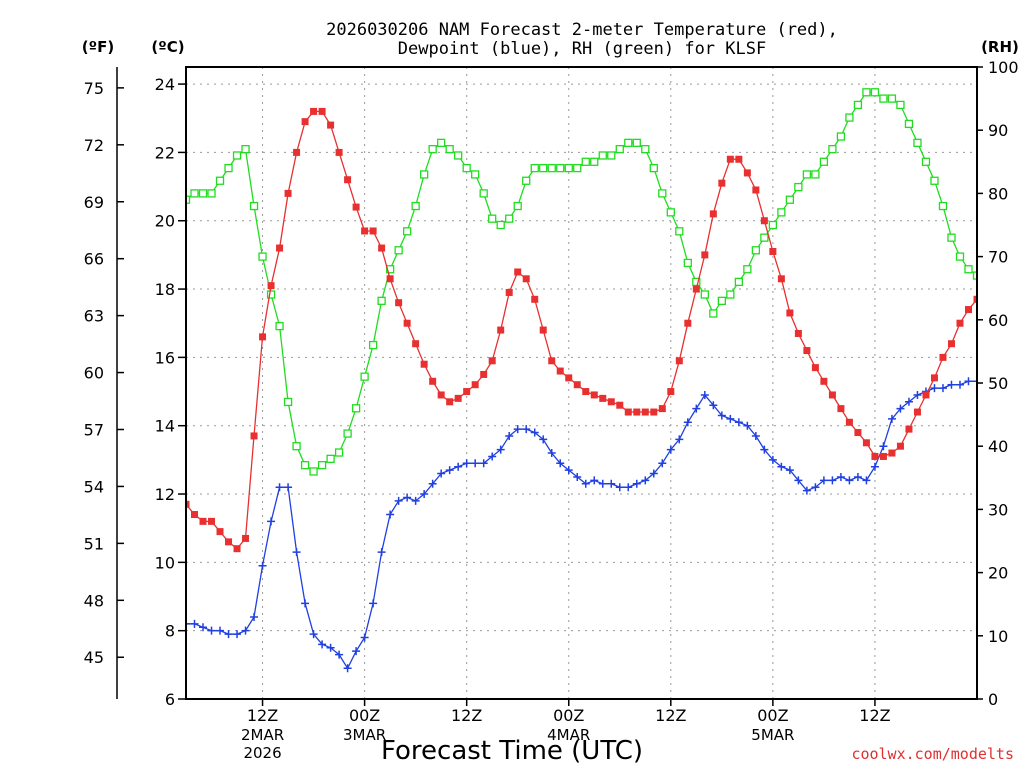 The height and width of the screenshot is (768, 1024). Describe the element at coordinates (94, 316) in the screenshot. I see `fahrenheit-tick-label: 63` at that location.